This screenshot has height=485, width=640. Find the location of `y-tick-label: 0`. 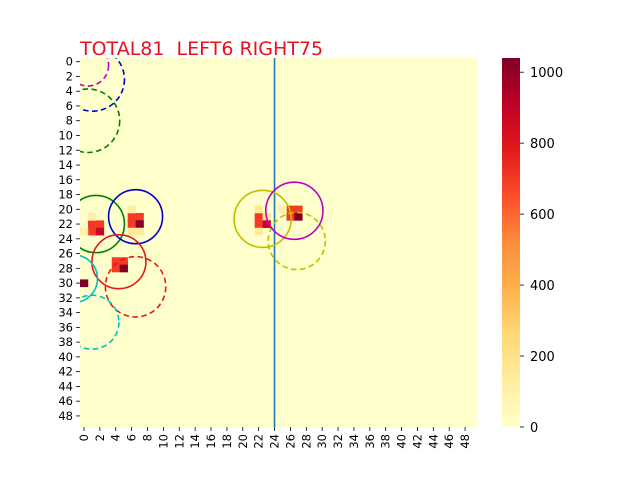

y-tick-label: 0 is located at coordinates (69, 62).